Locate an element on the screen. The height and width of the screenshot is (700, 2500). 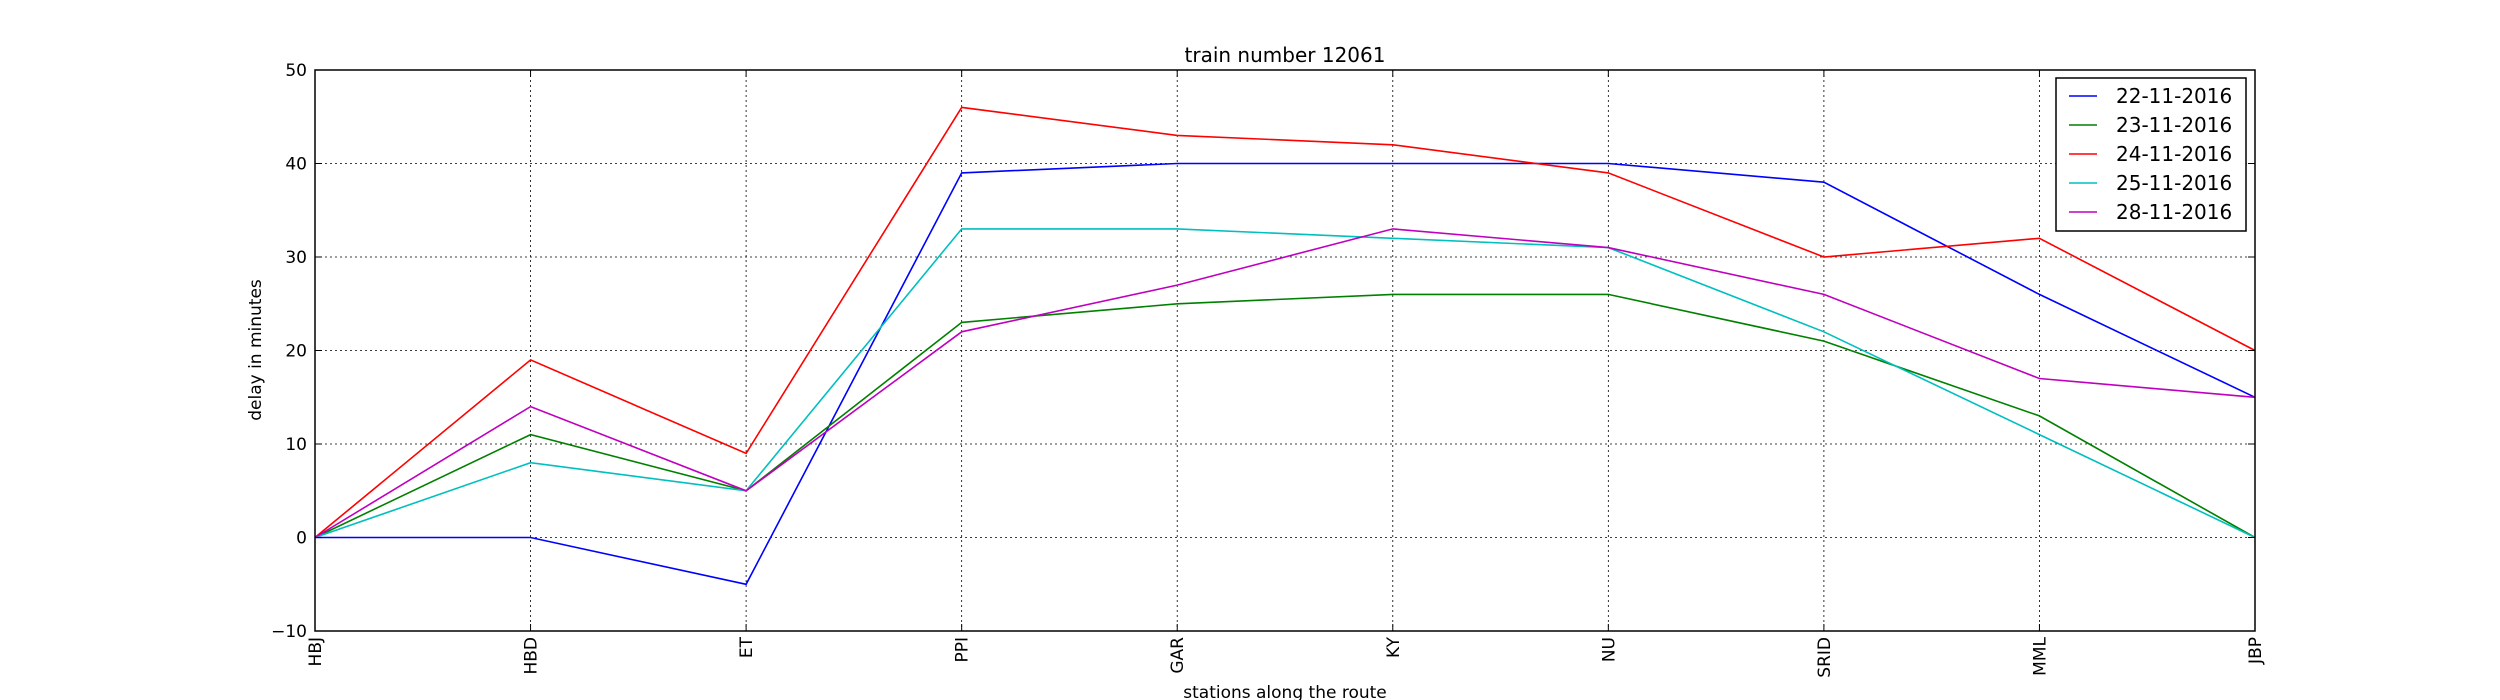
x-tick-label: ET is located at coordinates (747, 647).